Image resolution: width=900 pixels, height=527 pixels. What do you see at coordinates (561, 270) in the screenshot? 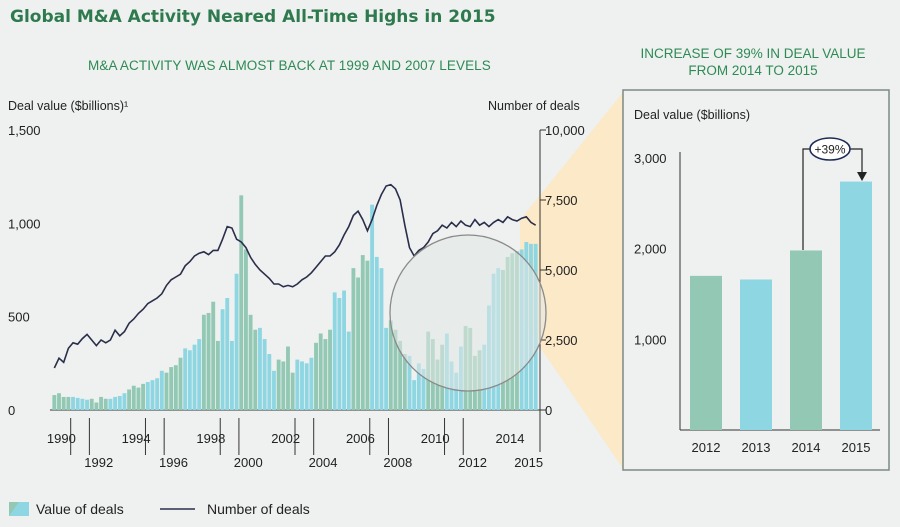
I see `right-tick-label: 5,000` at bounding box center [561, 270].